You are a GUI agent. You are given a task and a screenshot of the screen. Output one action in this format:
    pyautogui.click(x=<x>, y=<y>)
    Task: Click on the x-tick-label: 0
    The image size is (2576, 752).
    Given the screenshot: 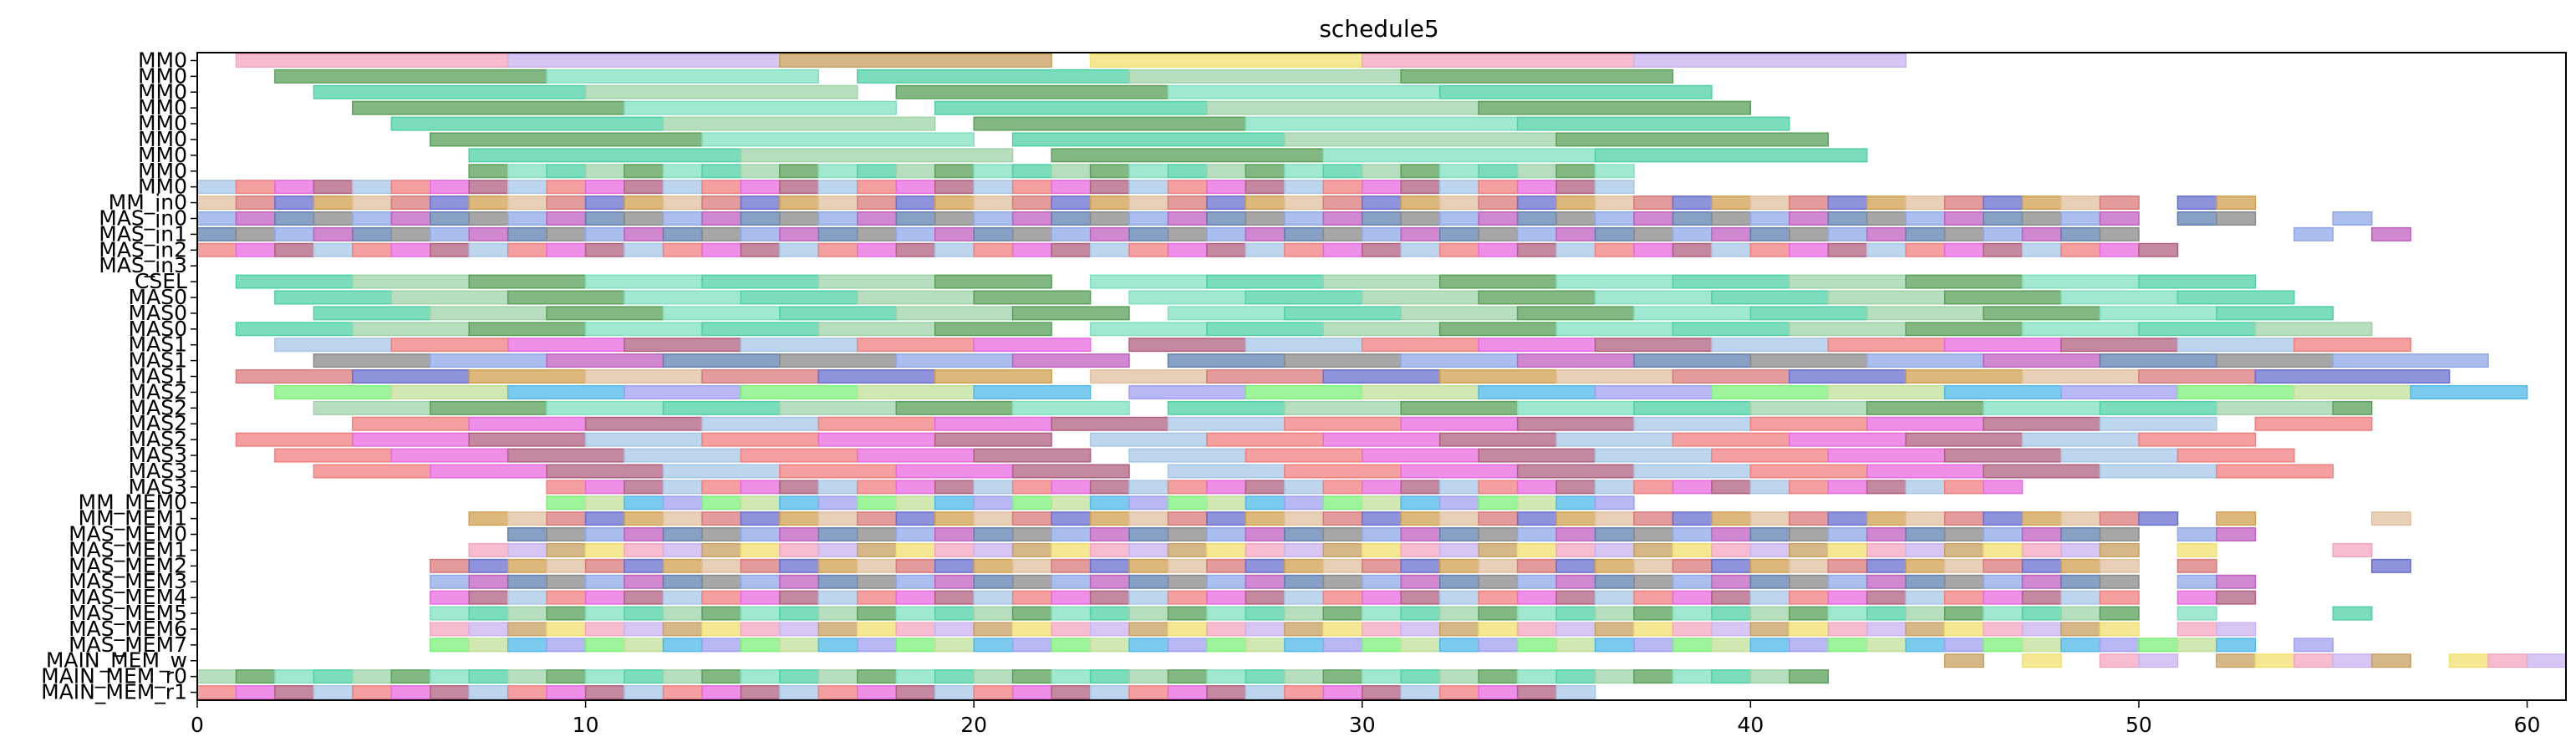 What is the action you would take?
    pyautogui.click(x=197, y=725)
    